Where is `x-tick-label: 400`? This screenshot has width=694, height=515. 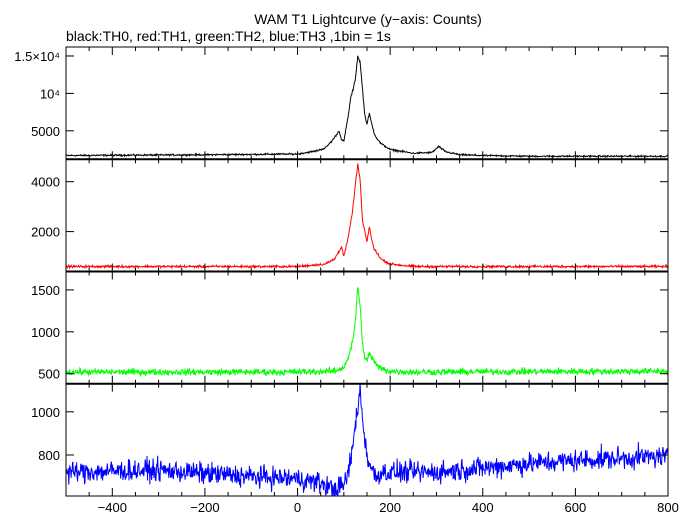 x-tick-label: 400 is located at coordinates (483, 507).